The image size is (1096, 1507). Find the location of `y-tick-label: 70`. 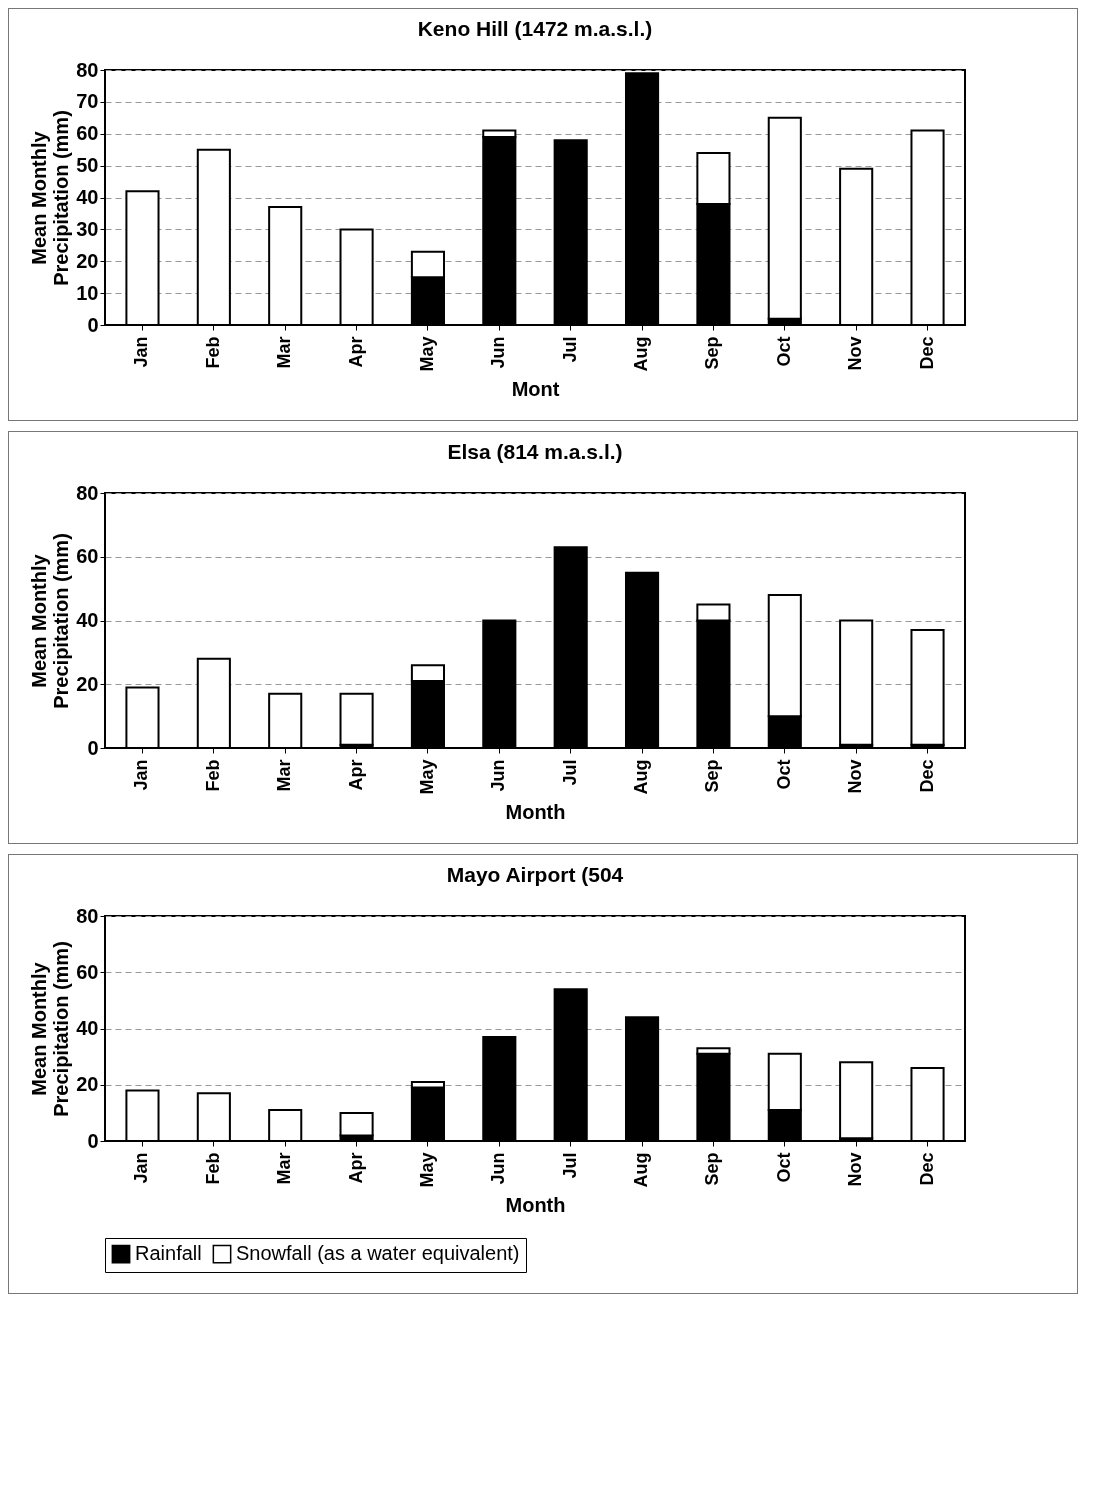

y-tick-label: 70 is located at coordinates (87, 101).